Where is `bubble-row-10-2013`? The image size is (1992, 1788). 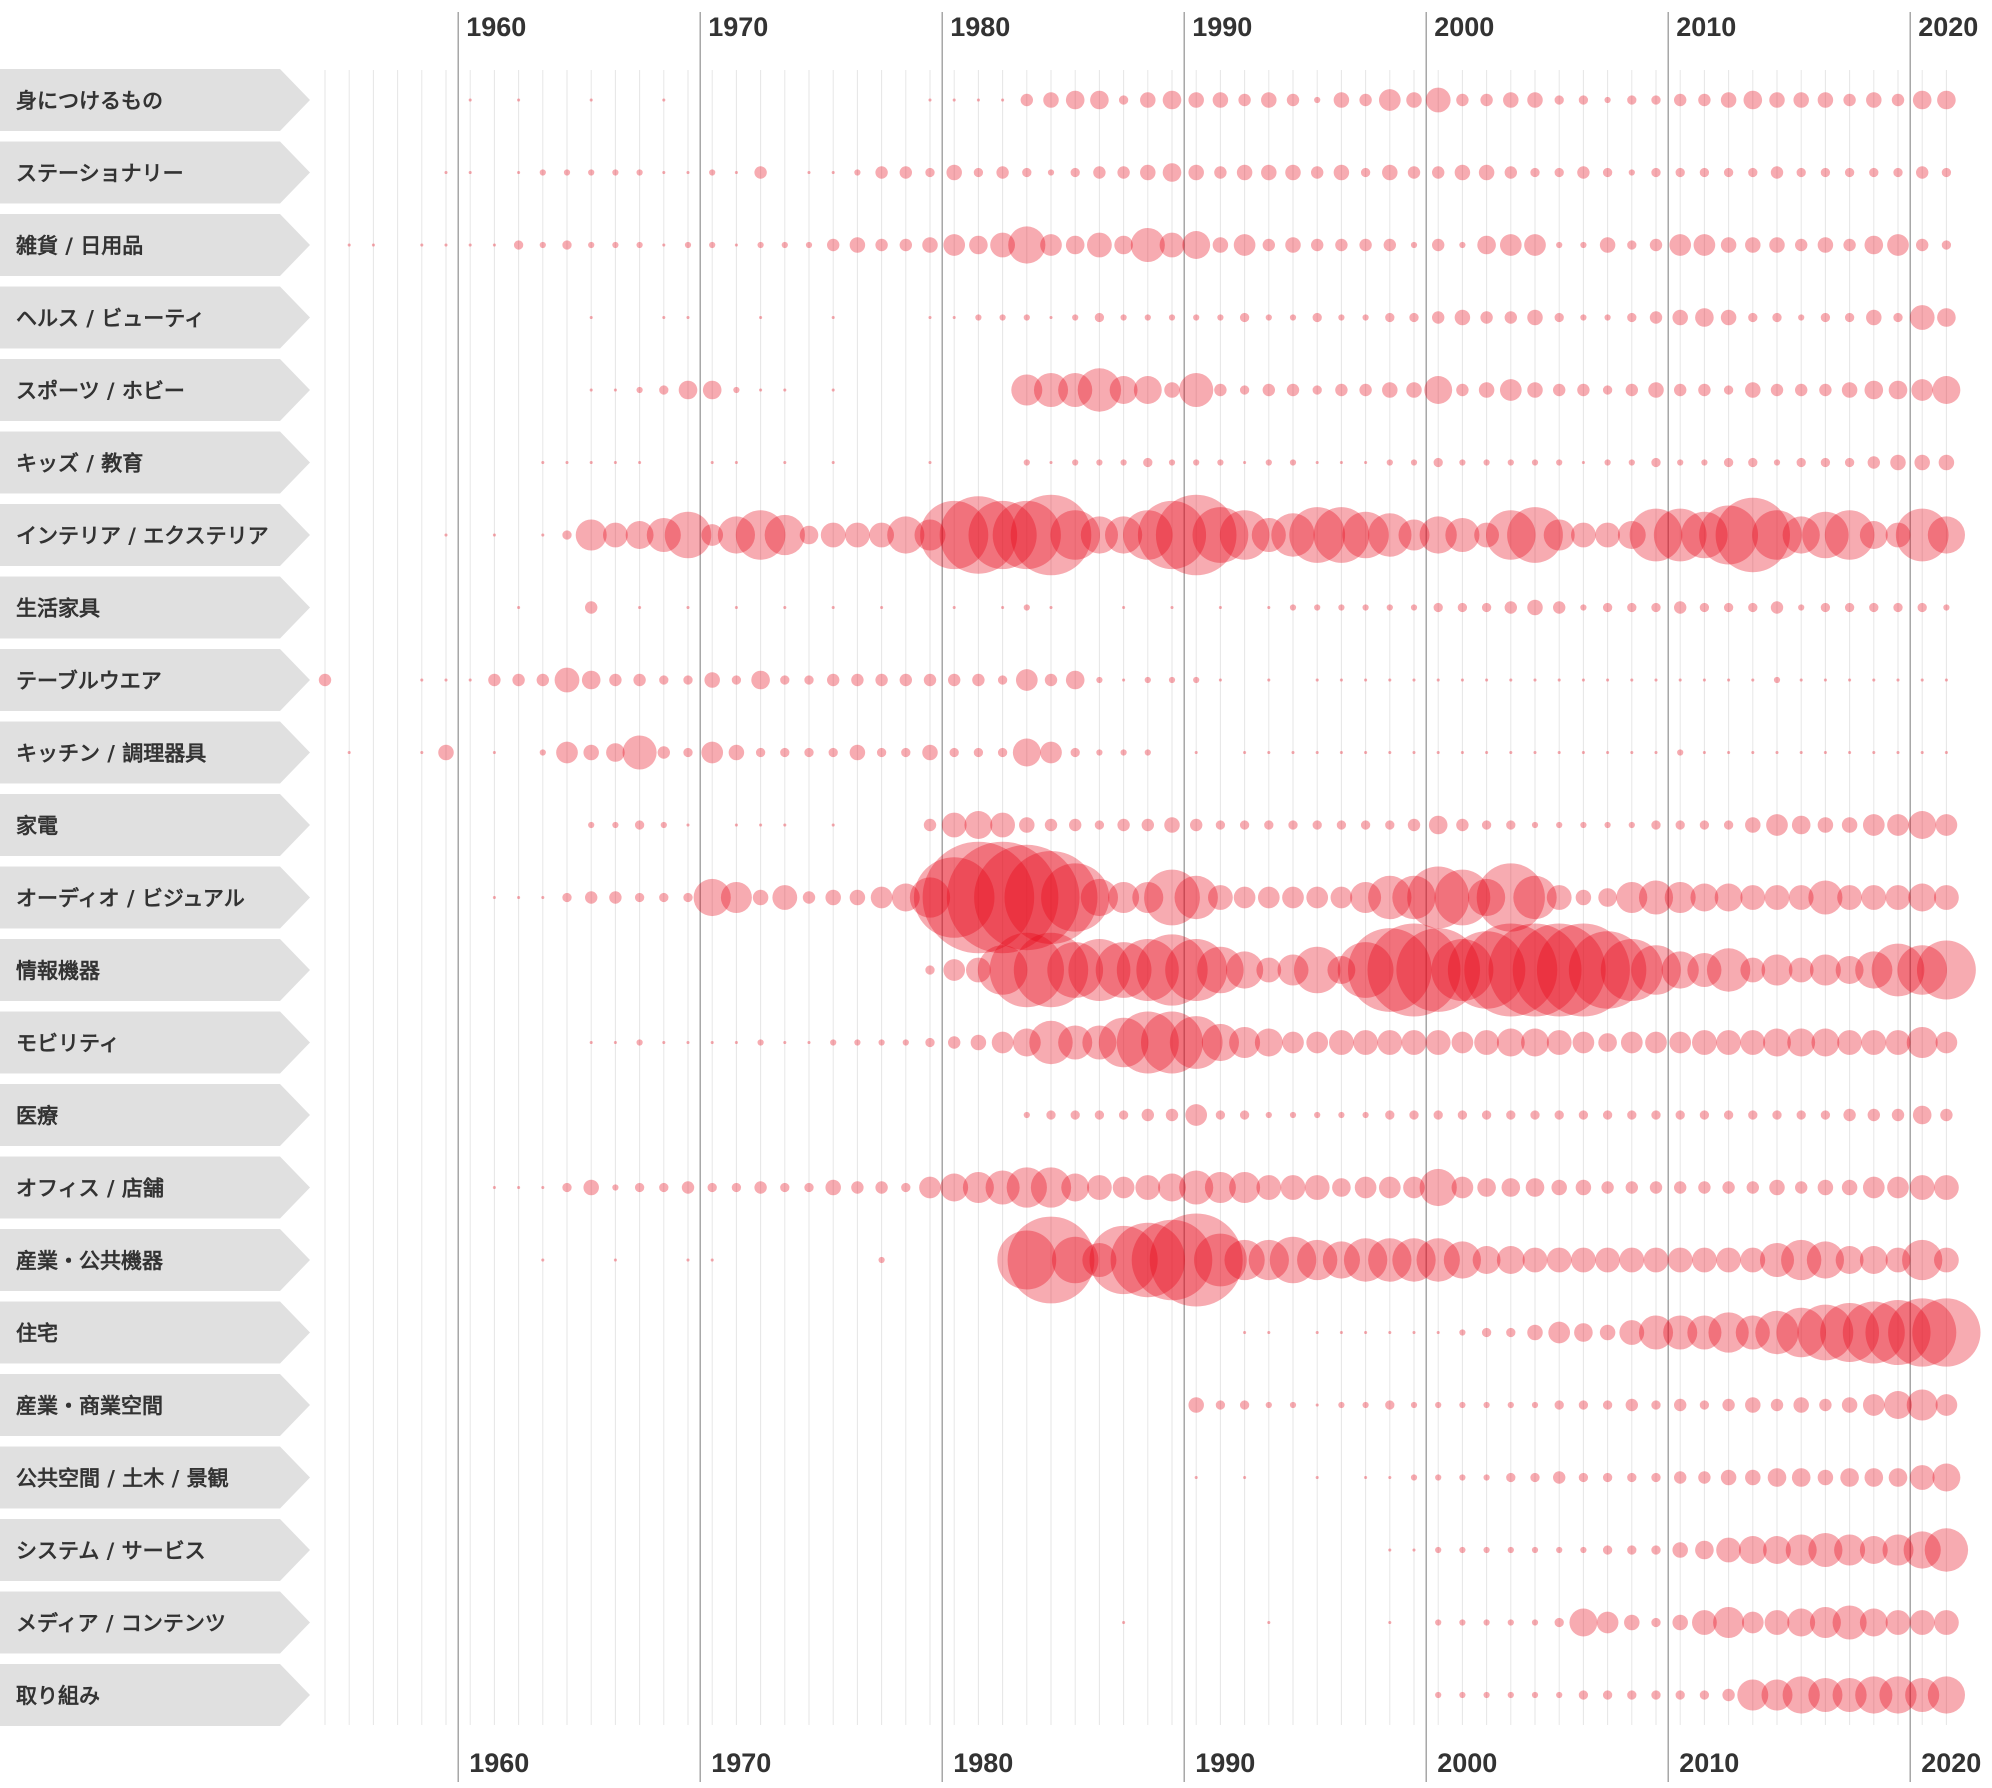 bubble-row-10-2013 is located at coordinates (1753, 825).